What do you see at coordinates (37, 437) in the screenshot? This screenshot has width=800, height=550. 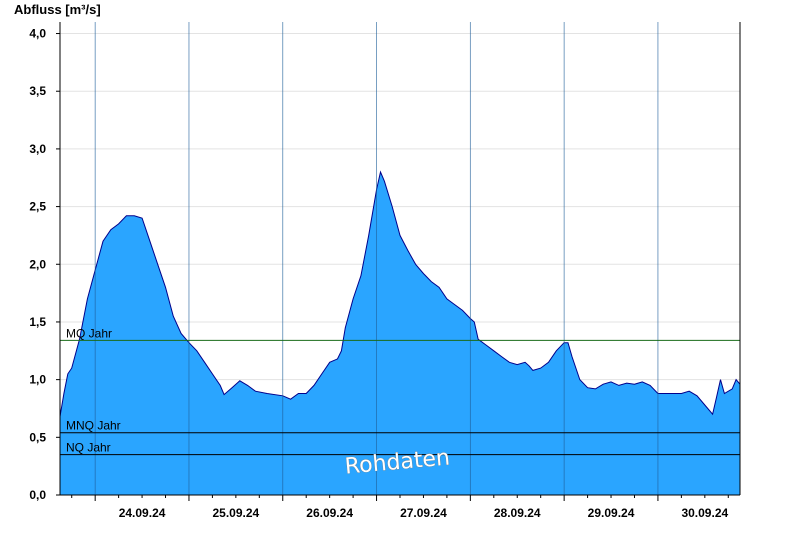 I see `y-tick-label-1: 0,5` at bounding box center [37, 437].